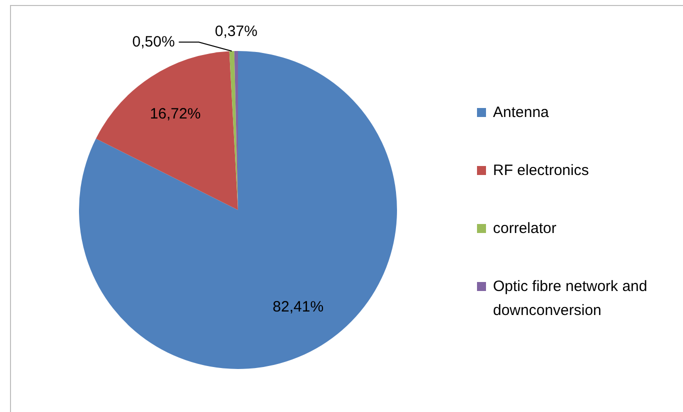 The height and width of the screenshot is (412, 683). I want to click on data-label: 0,37%, so click(236, 31).